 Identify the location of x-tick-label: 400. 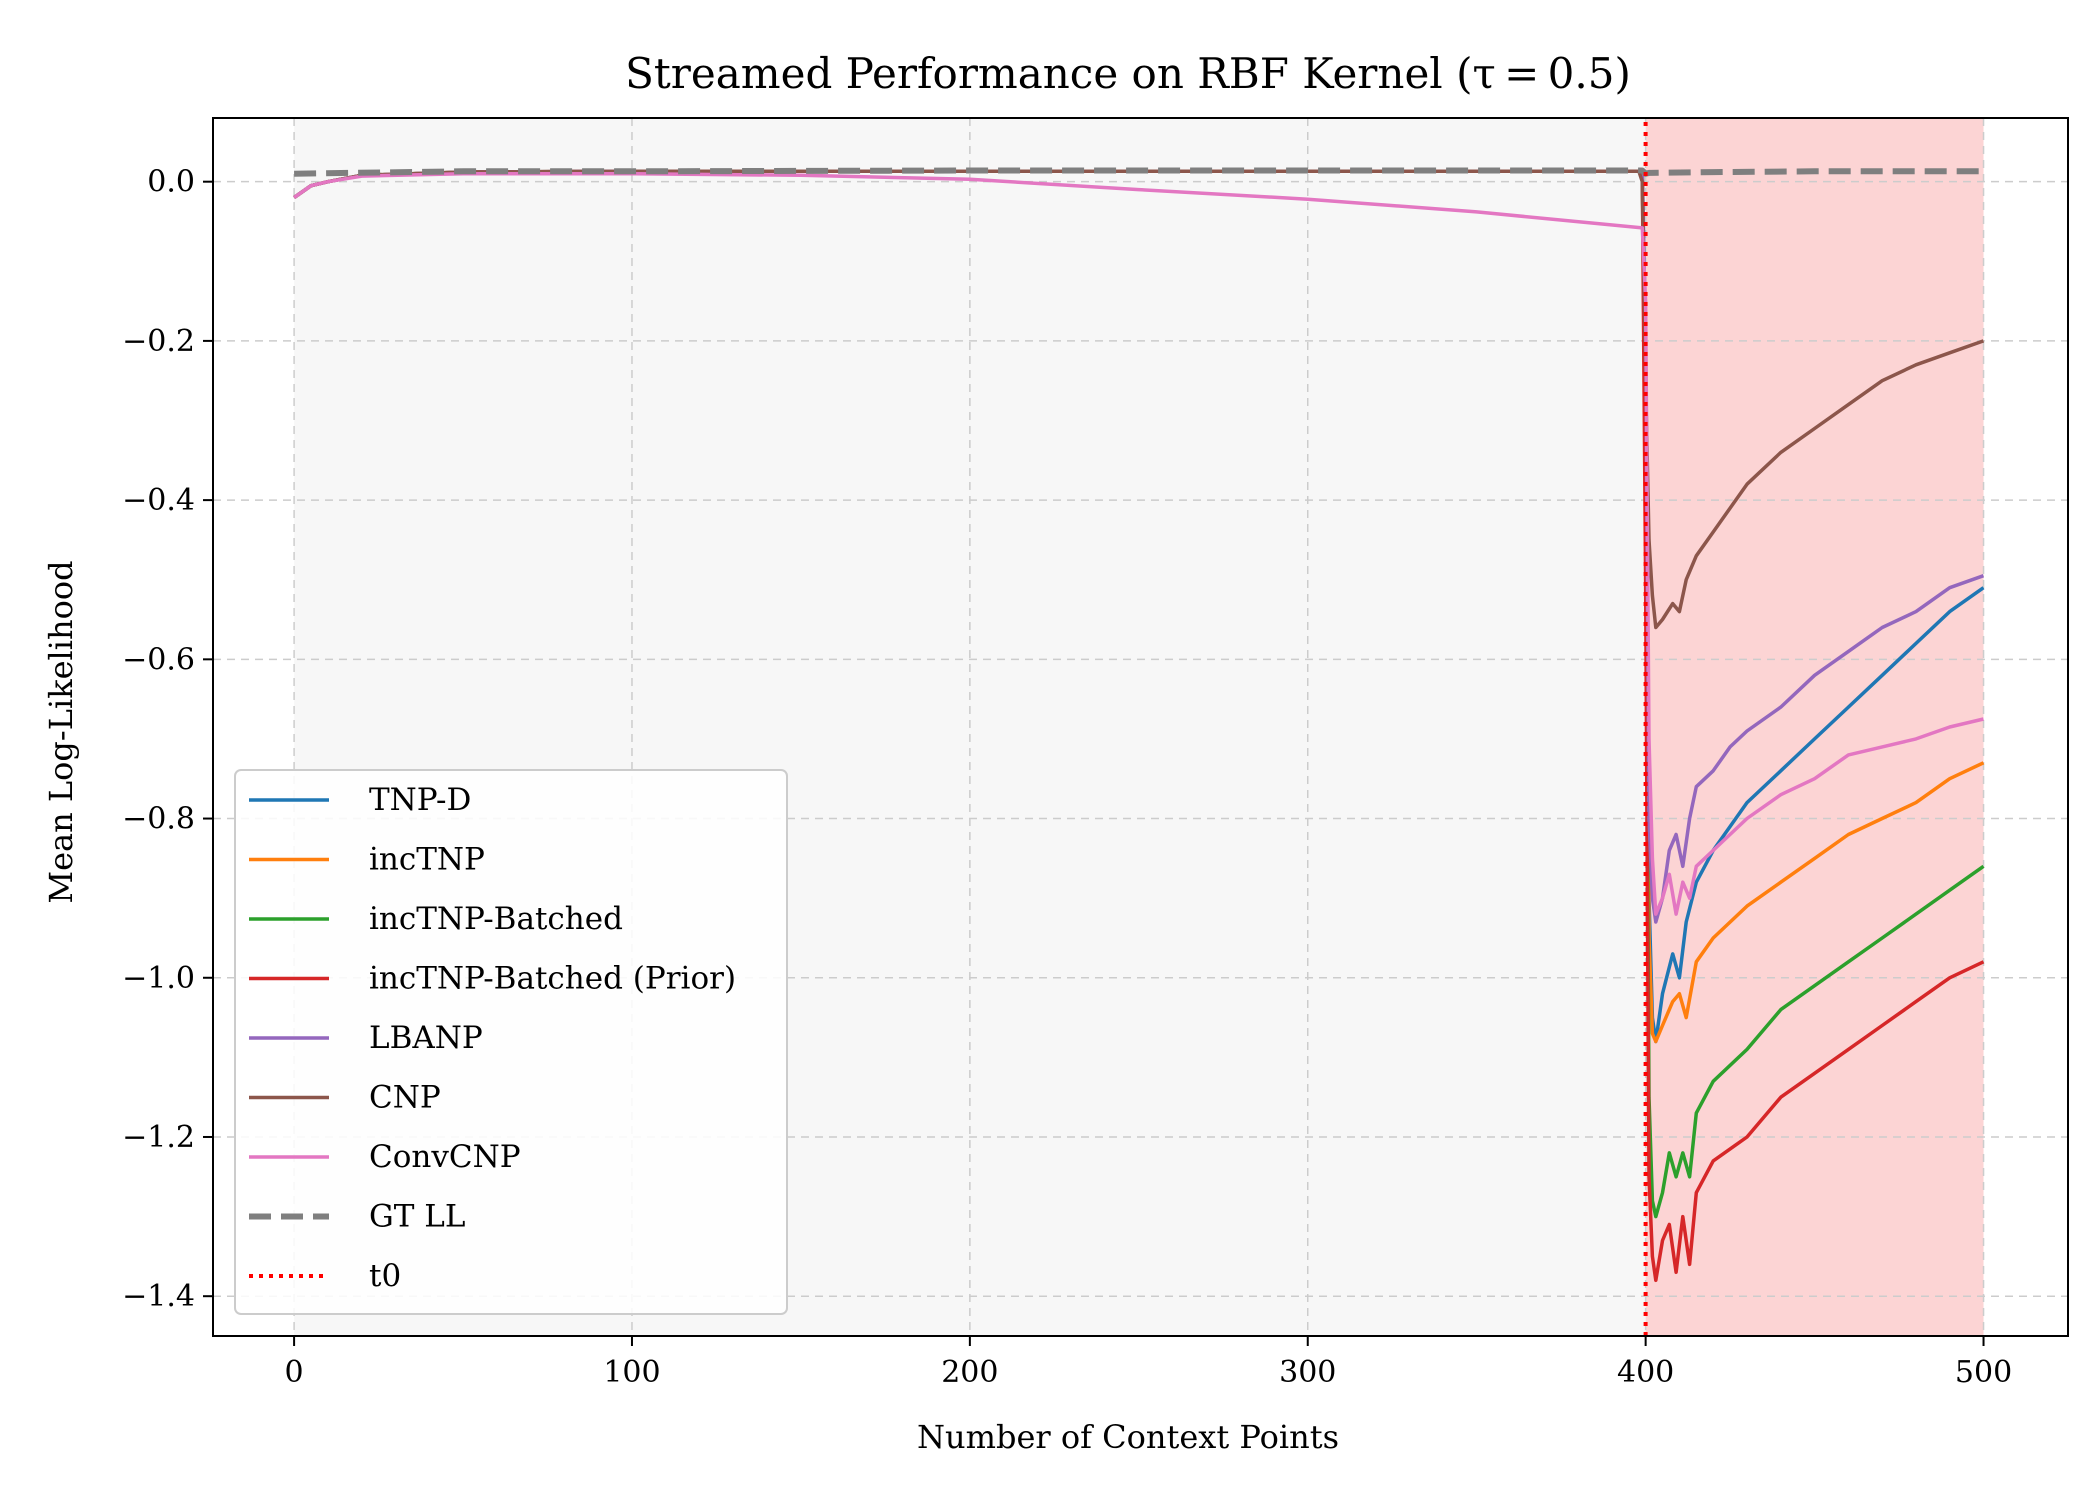
(1645, 1372).